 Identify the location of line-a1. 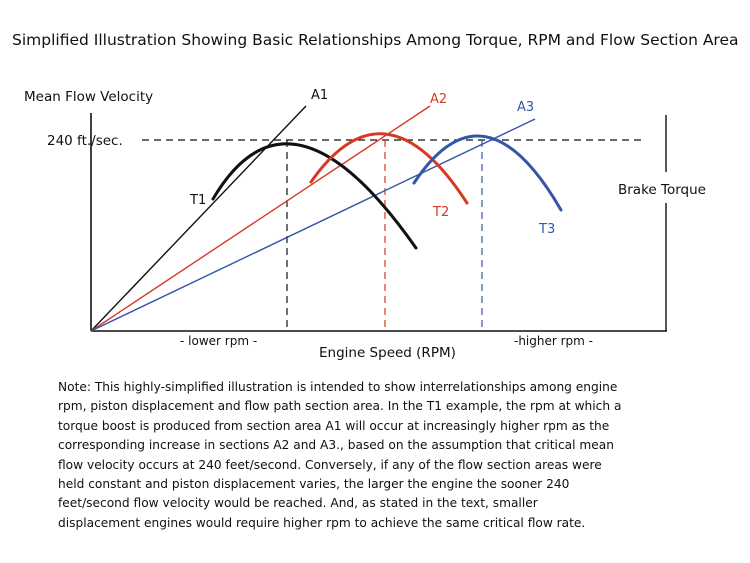
(198, 218).